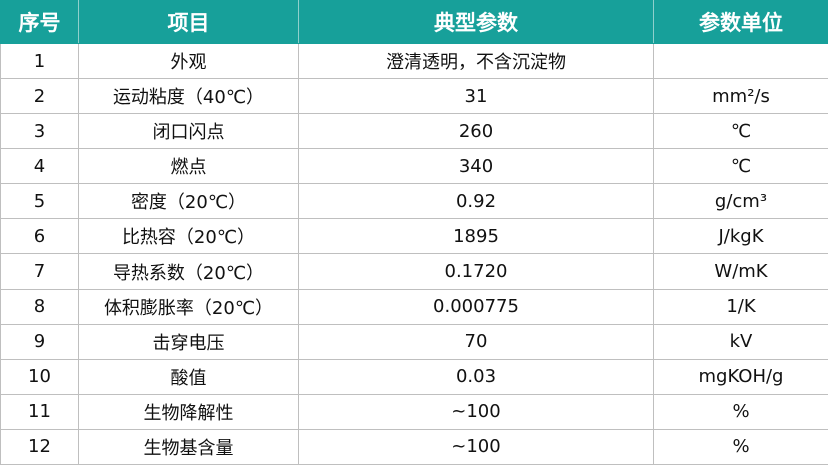 The width and height of the screenshot is (828, 465). Describe the element at coordinates (39, 306) in the screenshot. I see `table-cell: 8` at that location.